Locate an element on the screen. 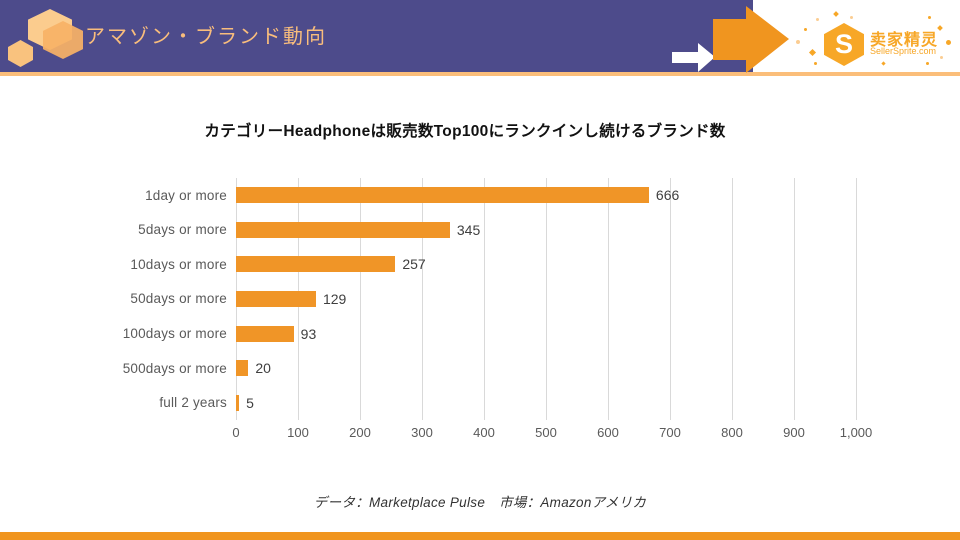 This screenshot has height=540, width=960. bar-value-label: 129 is located at coordinates (334, 298).